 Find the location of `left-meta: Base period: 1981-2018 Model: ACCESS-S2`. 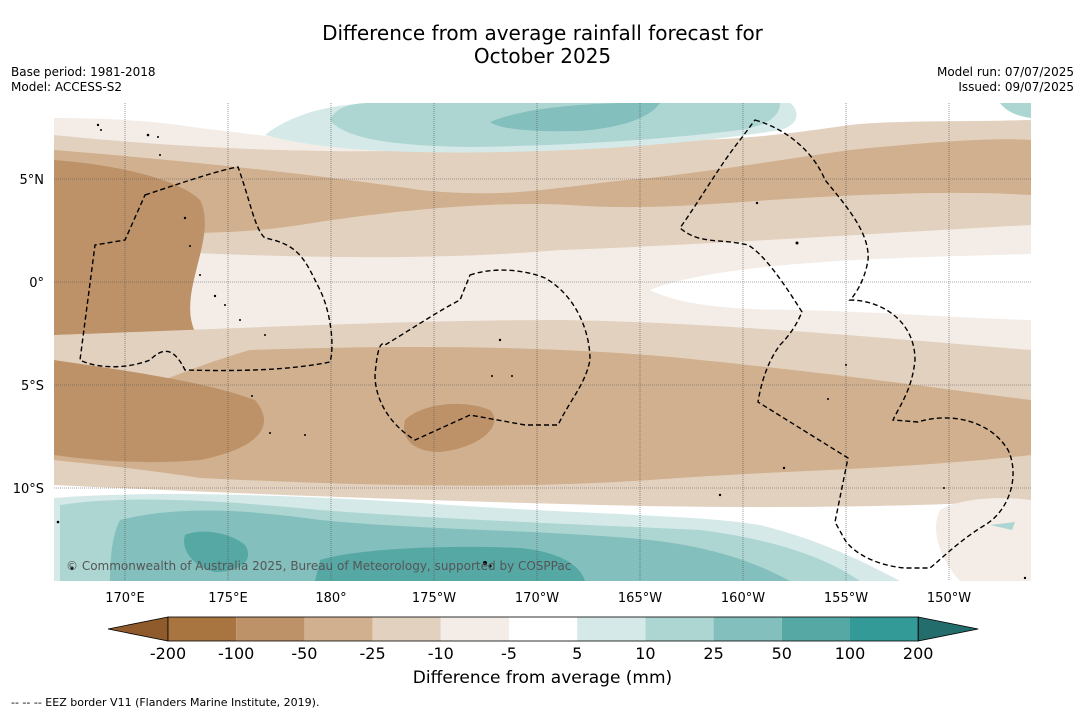

left-meta: Base period: 1981-2018 Model: ACCESS-S2 is located at coordinates (83, 80).